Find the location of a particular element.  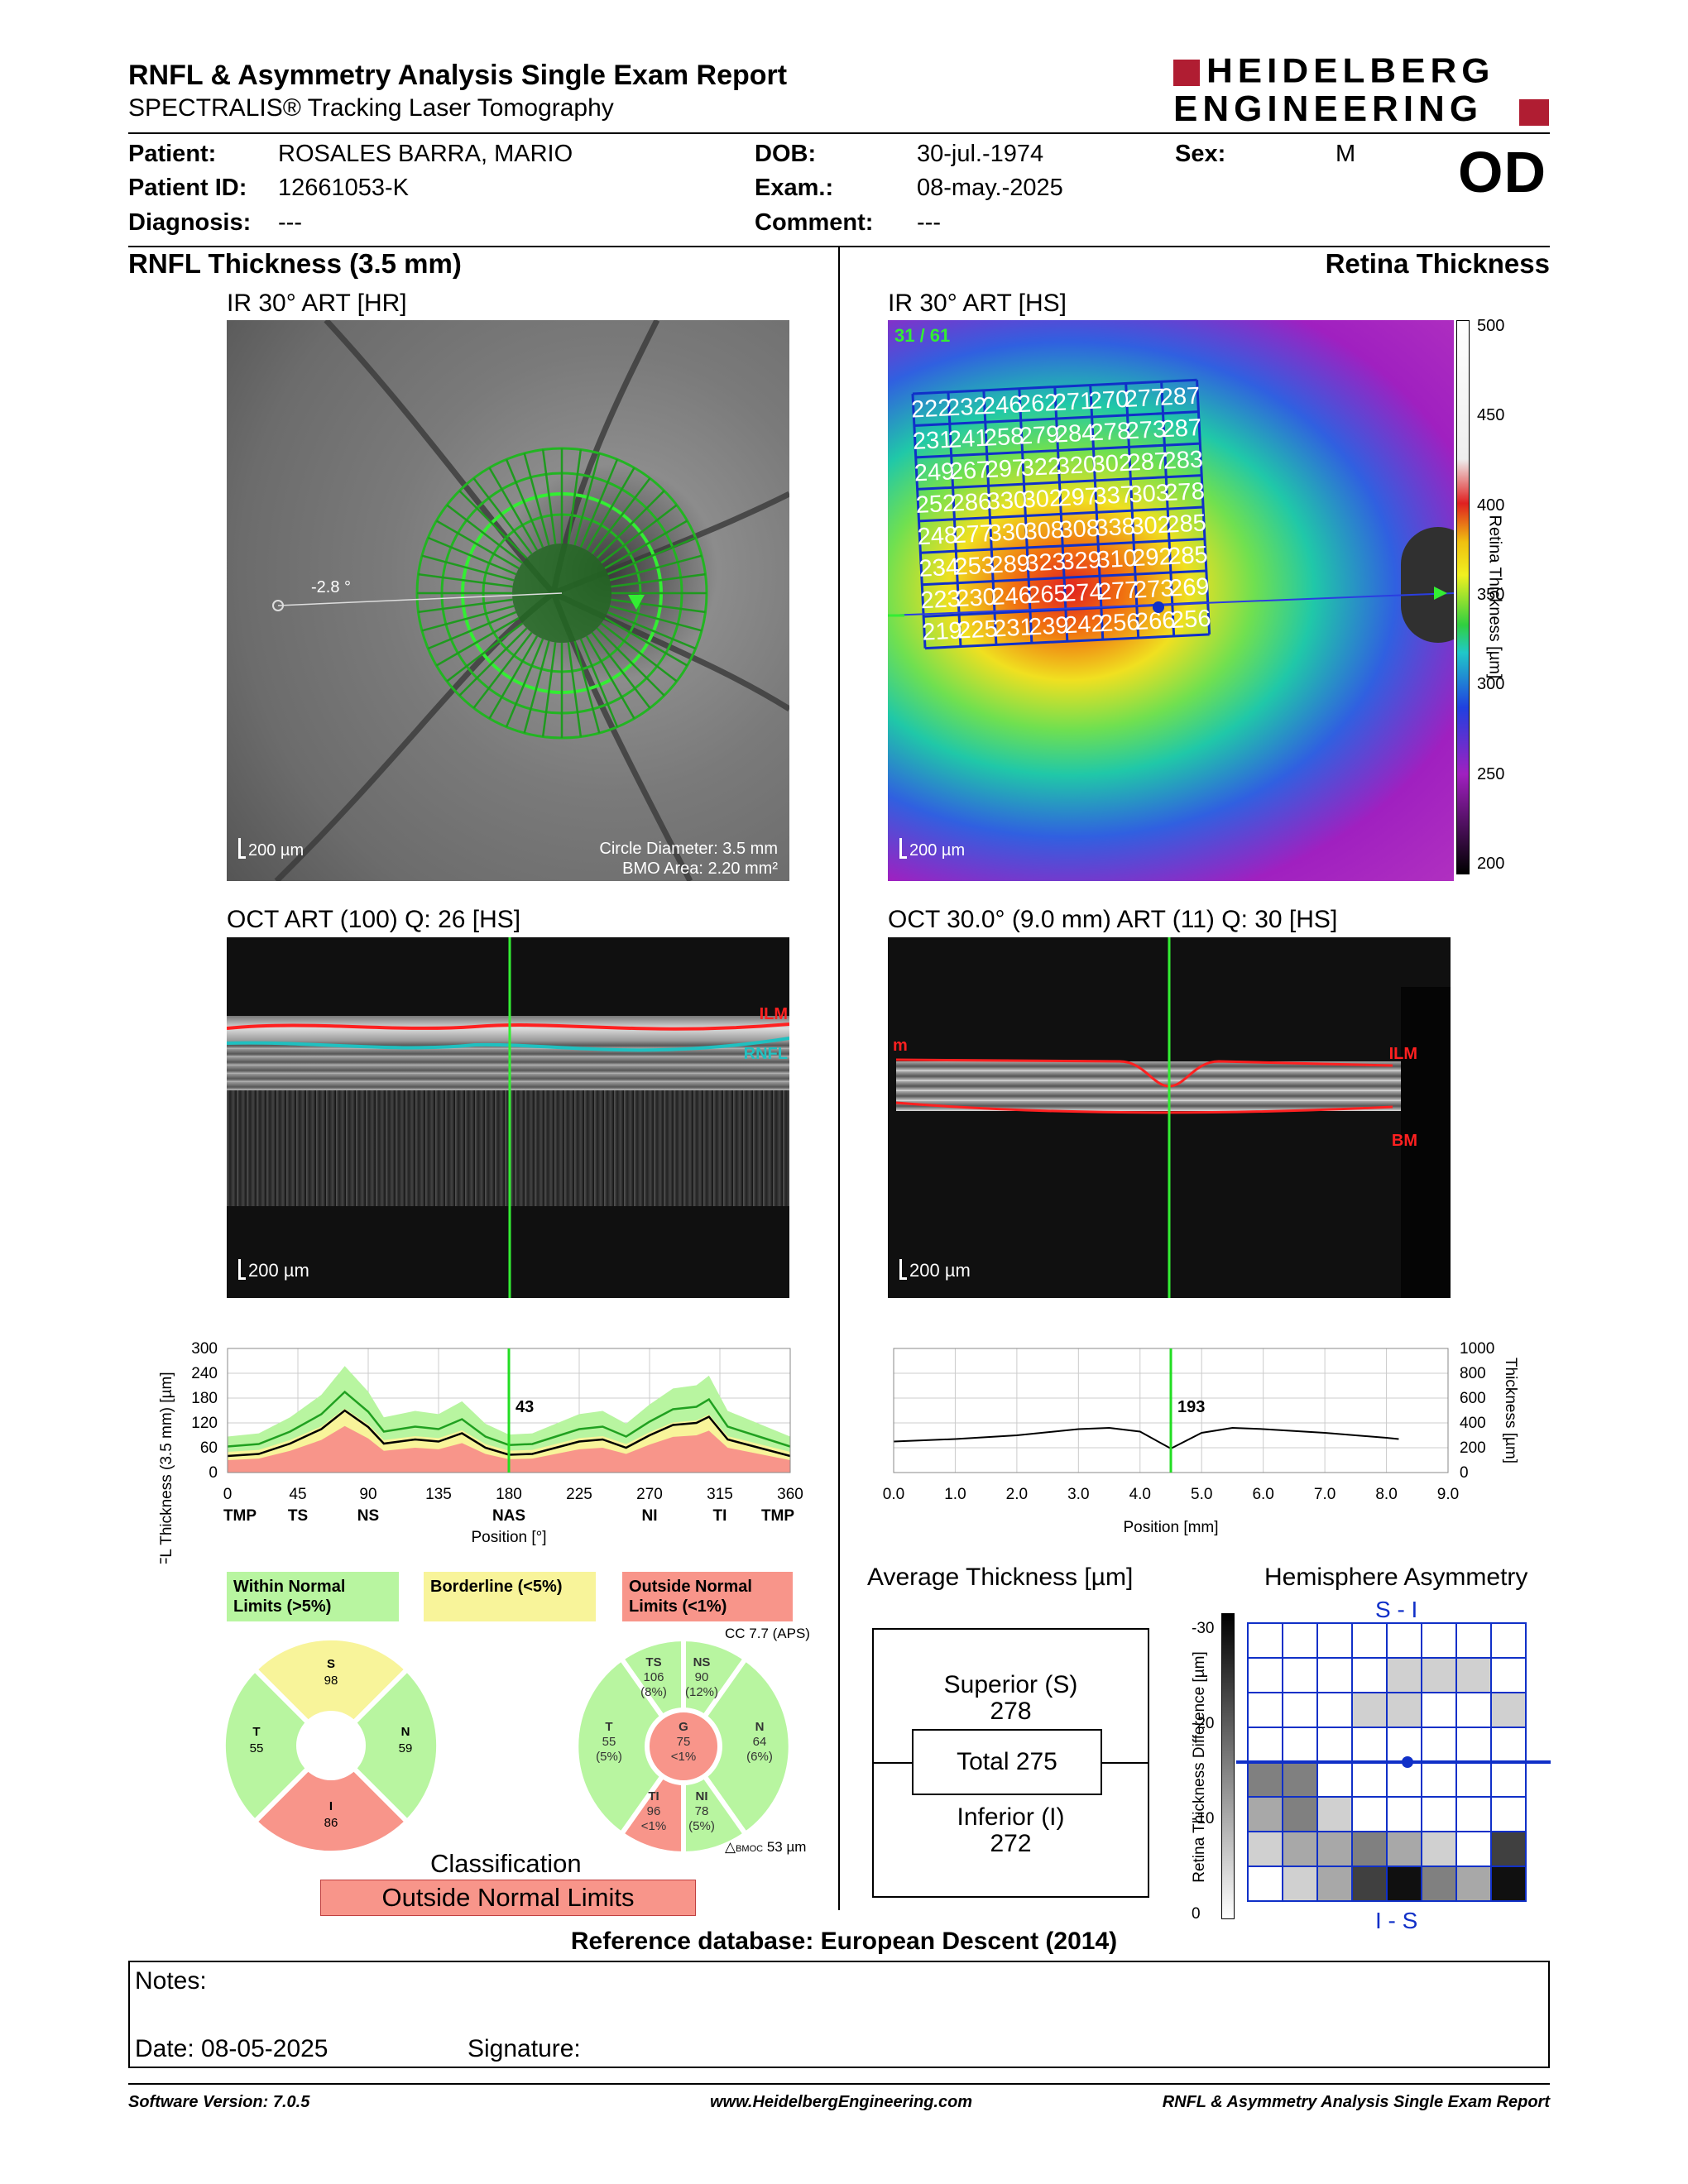

notes-box is located at coordinates (839, 2014).